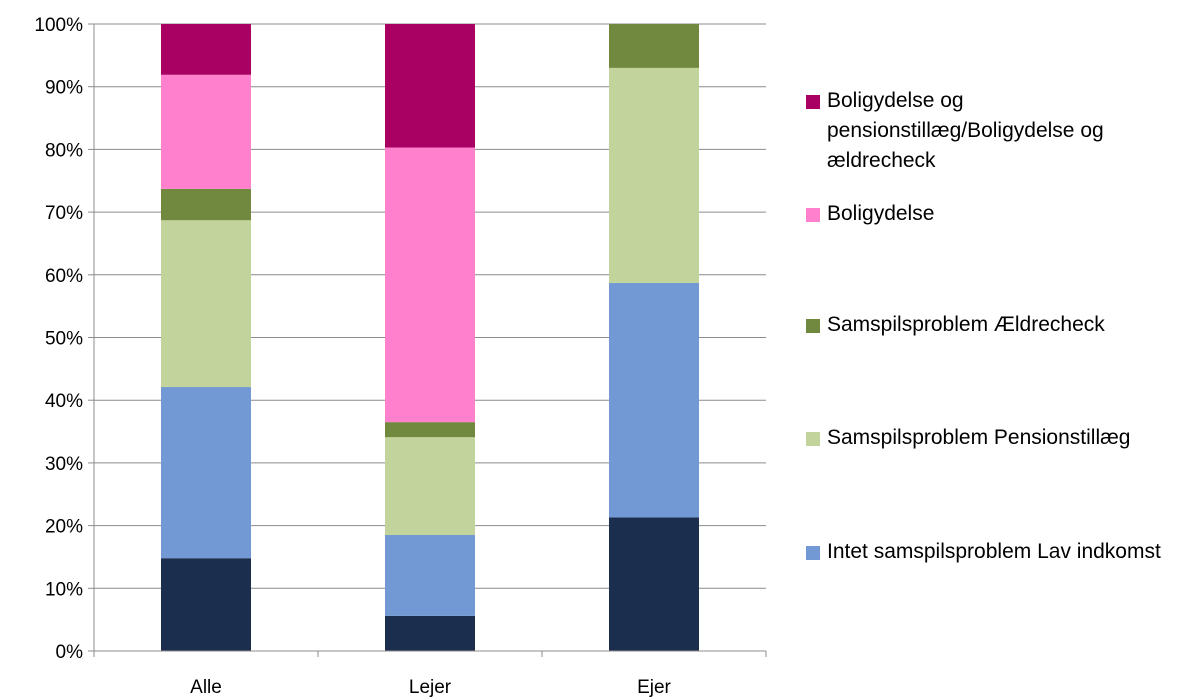 The height and width of the screenshot is (698, 1181). Describe the element at coordinates (979, 437) in the screenshot. I see `legend-label: Samspilsproblem Pensionstillæg` at that location.